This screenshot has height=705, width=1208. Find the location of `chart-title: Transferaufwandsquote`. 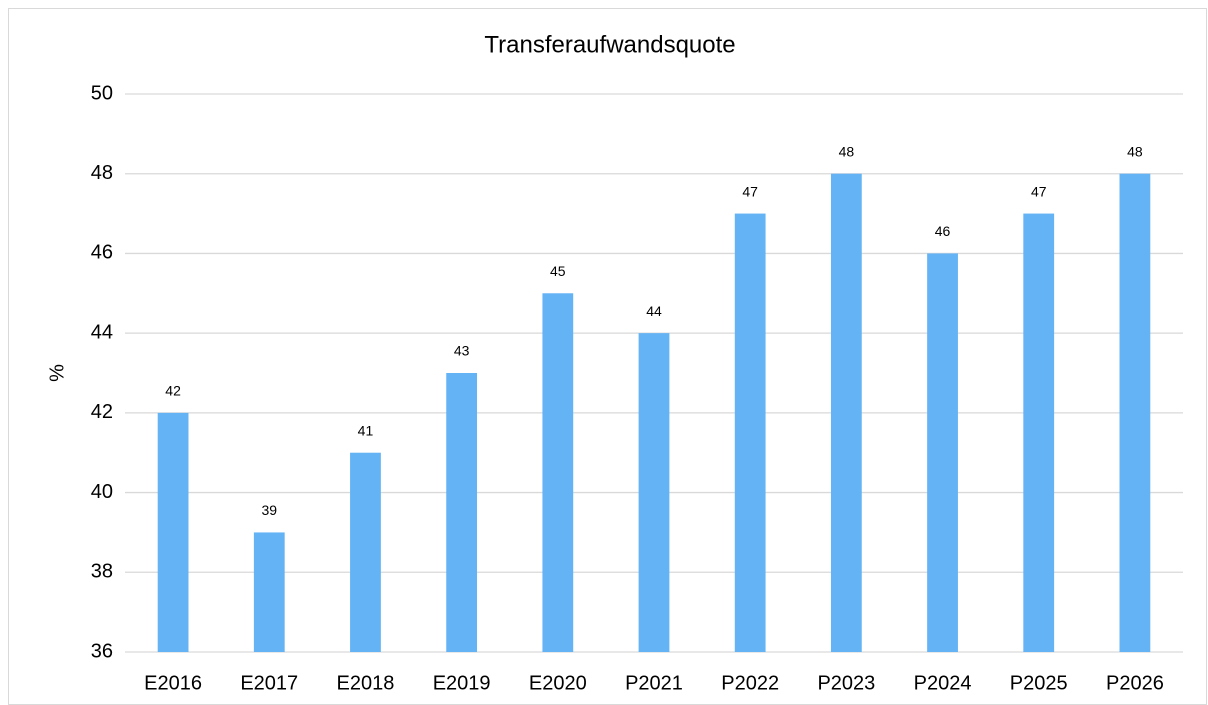

chart-title: Transferaufwandsquote is located at coordinates (609, 44).